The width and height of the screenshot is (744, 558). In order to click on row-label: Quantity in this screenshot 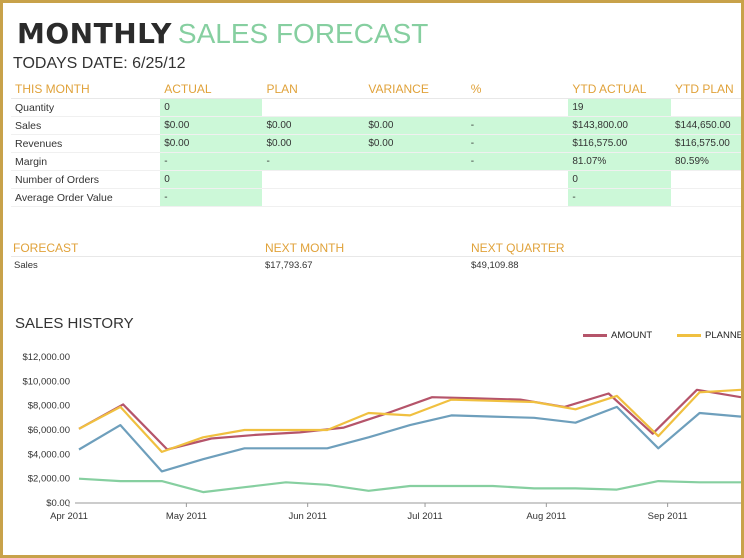, I will do `click(86, 107)`.